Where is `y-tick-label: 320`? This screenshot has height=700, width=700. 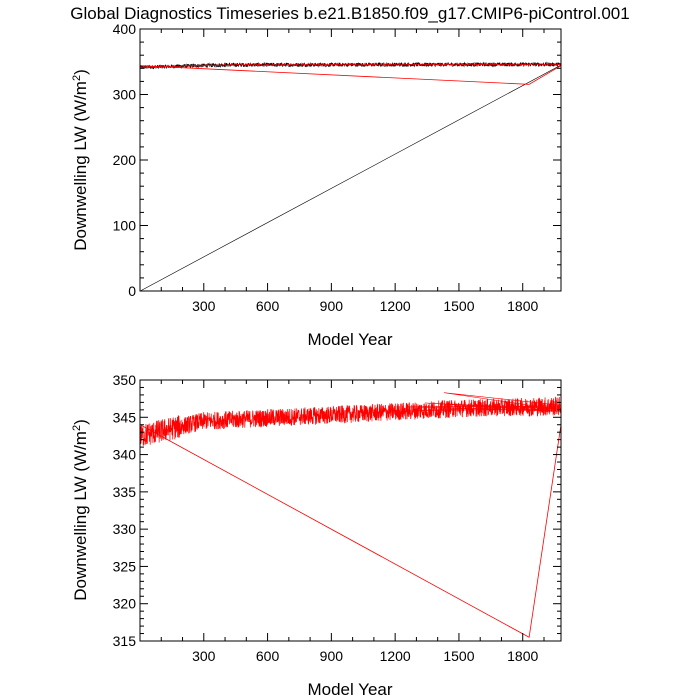 y-tick-label: 320 is located at coordinates (125, 604).